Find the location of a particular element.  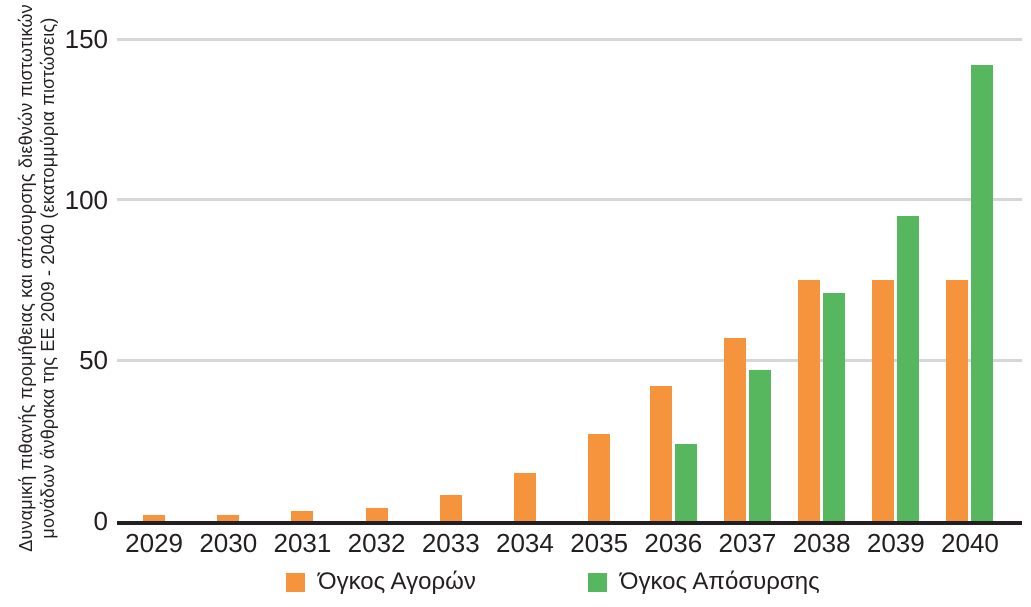

legend: Όγκος Αγορών Όγκος Απόσυρσης is located at coordinates (553, 582).